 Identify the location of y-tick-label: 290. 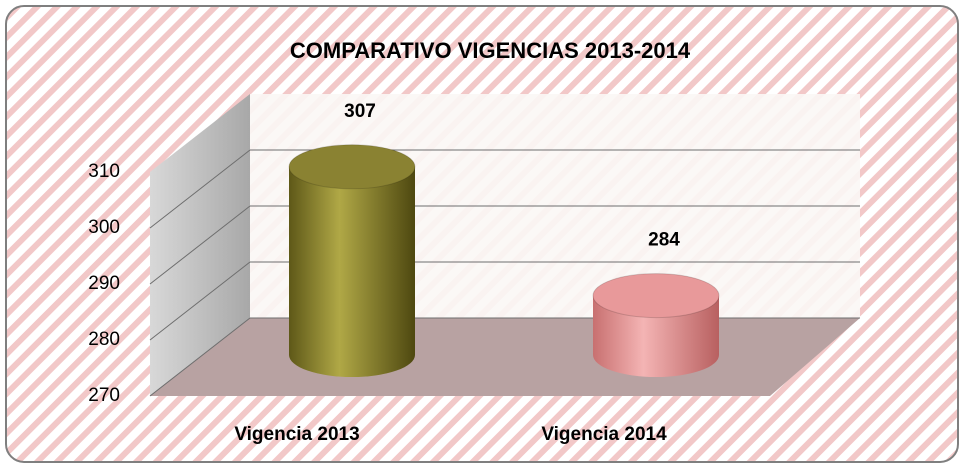
(104, 283).